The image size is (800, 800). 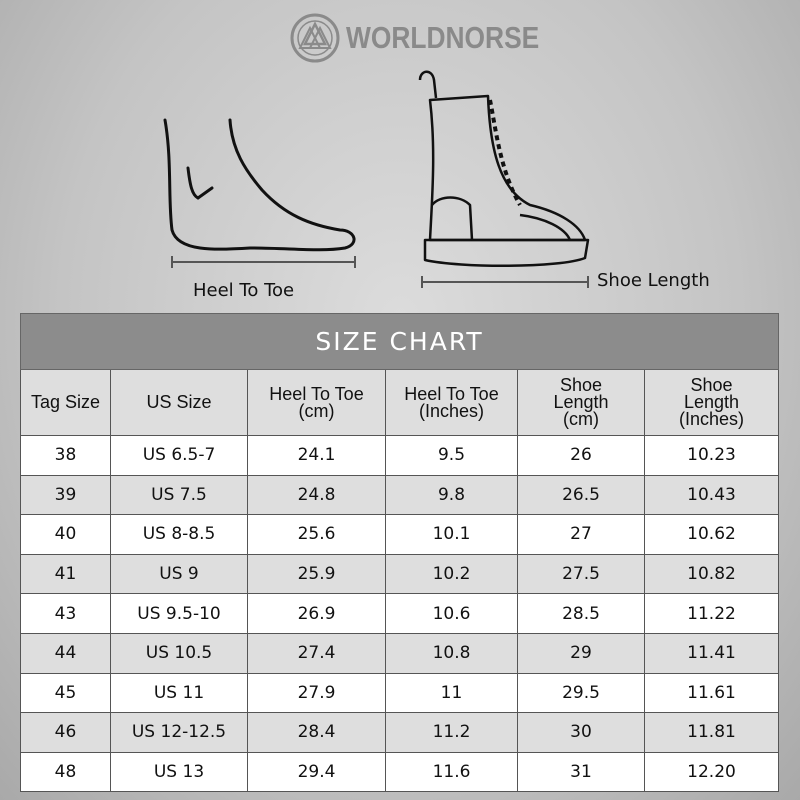 What do you see at coordinates (179, 772) in the screenshot?
I see `table-cell: US 13` at bounding box center [179, 772].